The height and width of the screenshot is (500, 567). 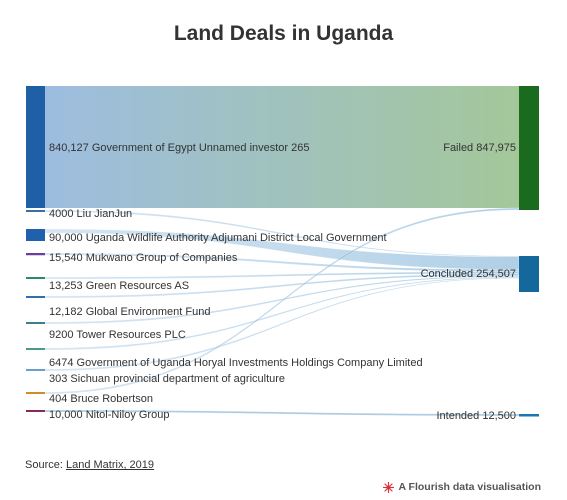 What do you see at coordinates (283, 33) in the screenshot?
I see `chart-title: Land Deals in Uganda` at bounding box center [283, 33].